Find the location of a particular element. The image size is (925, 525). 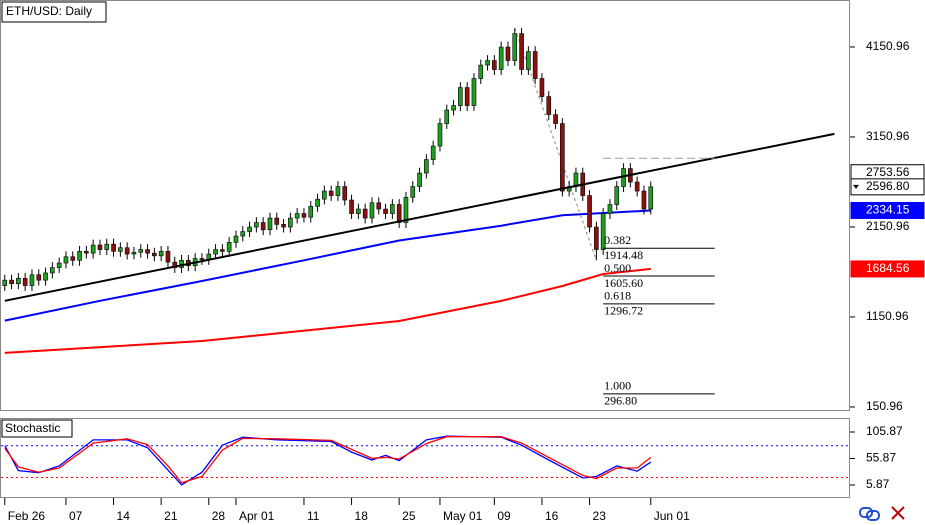

y-tick-label: 150.96 is located at coordinates (884, 406).